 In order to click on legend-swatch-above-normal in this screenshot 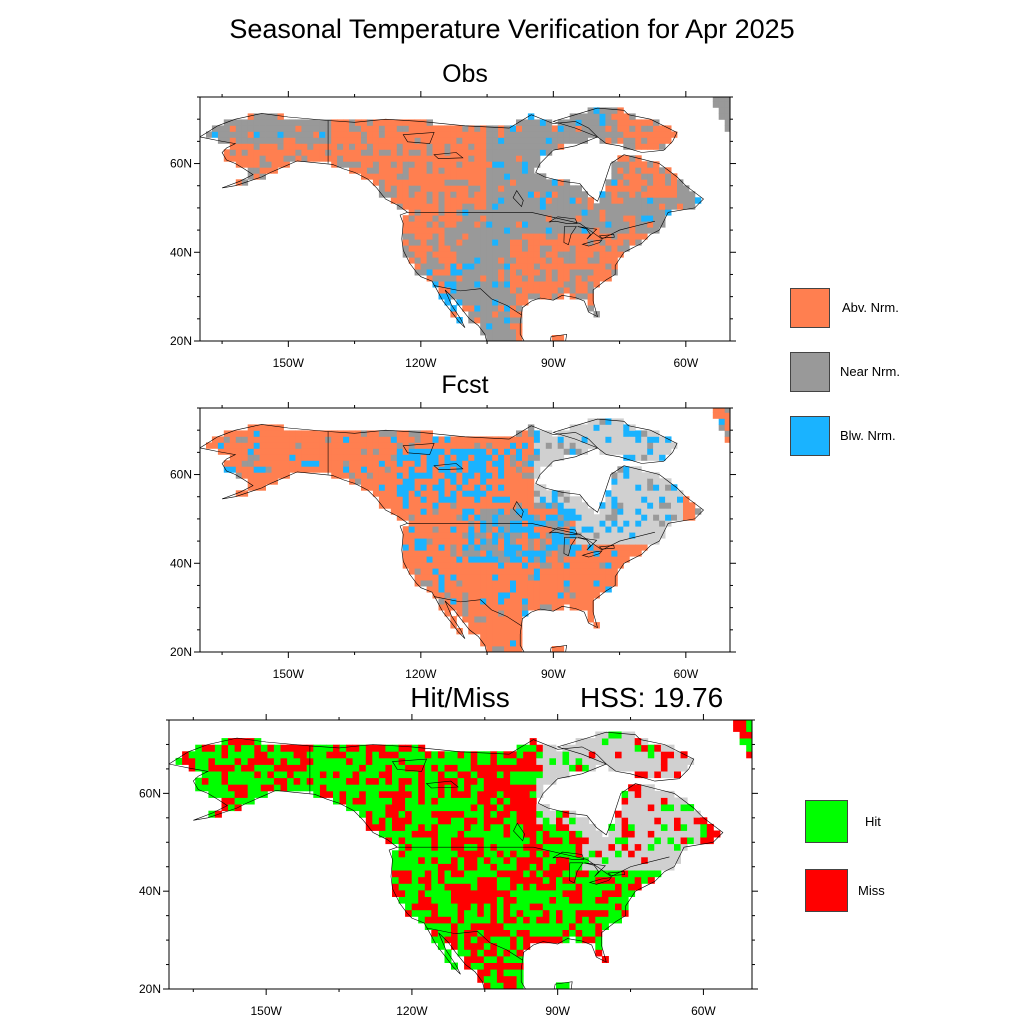, I will do `click(810, 308)`.